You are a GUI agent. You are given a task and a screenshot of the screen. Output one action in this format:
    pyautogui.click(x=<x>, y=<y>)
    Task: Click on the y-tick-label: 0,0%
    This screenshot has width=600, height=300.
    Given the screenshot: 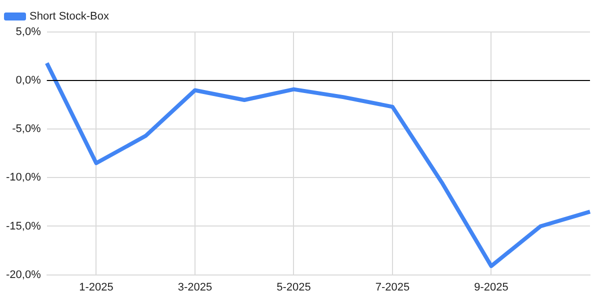 What is the action you would take?
    pyautogui.click(x=29, y=80)
    